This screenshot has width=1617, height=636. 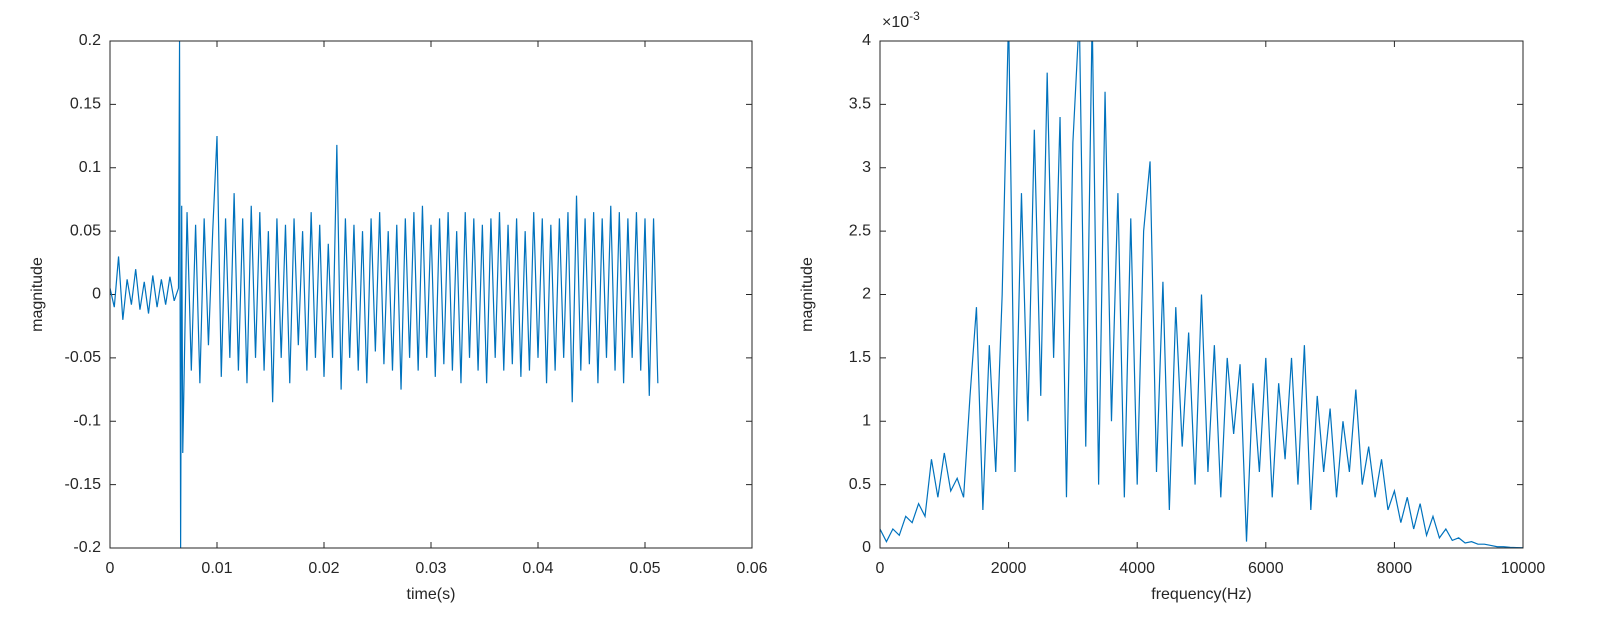 I want to click on y-tick-label: 3.5, so click(x=860, y=104).